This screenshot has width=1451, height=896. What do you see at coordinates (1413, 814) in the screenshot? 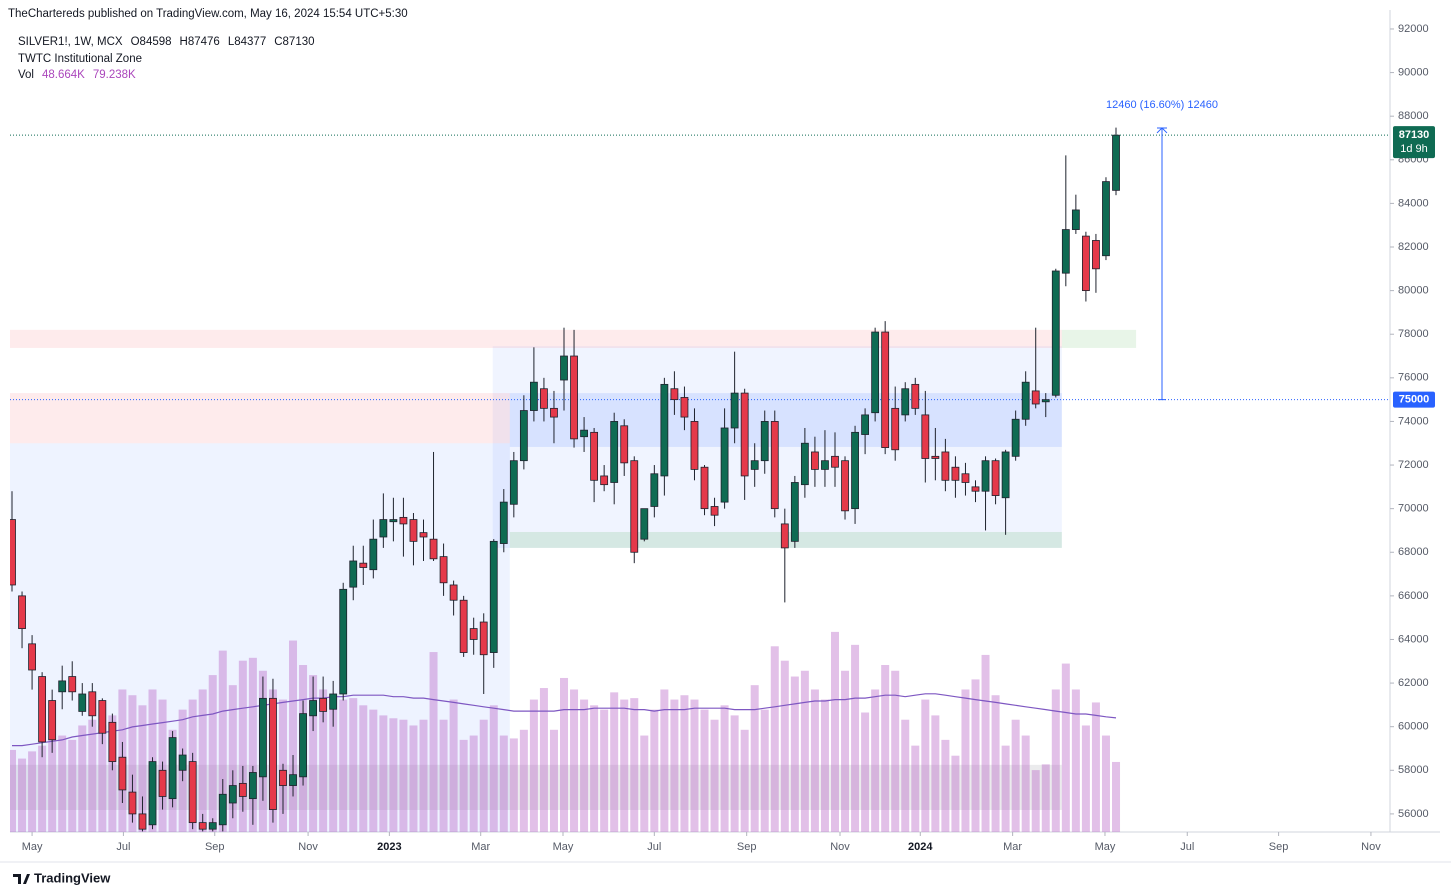
I see `y-tick-label: 56000` at bounding box center [1413, 814].